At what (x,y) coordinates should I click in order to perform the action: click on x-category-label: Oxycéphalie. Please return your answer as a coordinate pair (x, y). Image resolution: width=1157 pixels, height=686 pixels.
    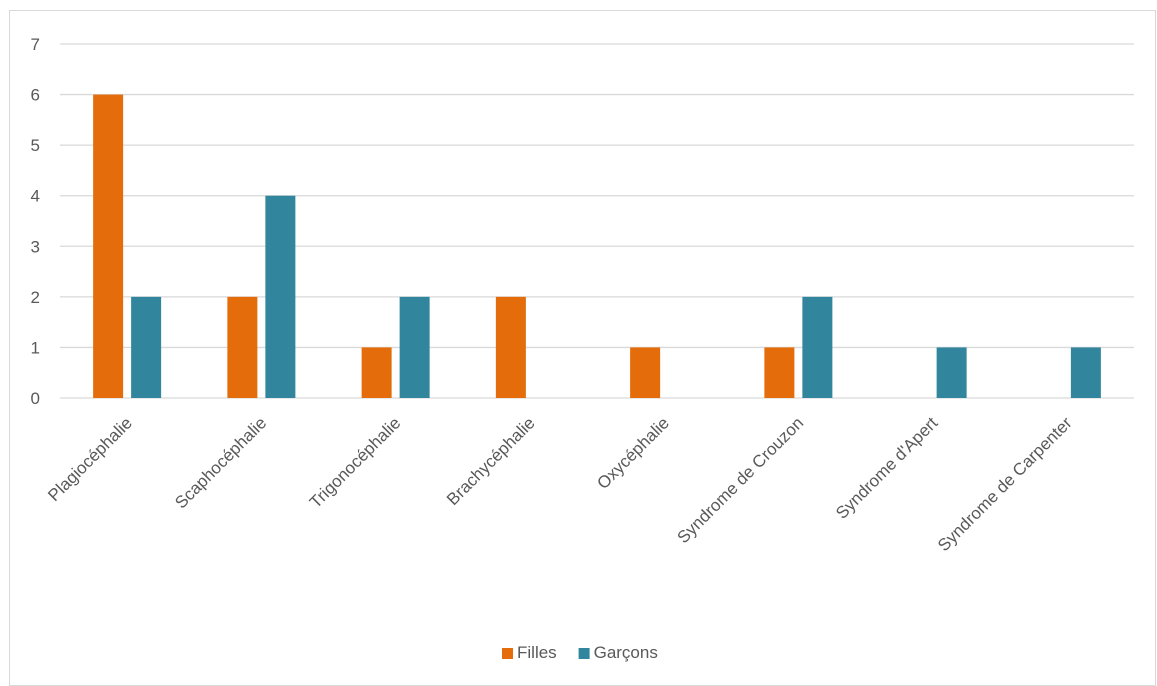
    Looking at the image, I should click on (633, 453).